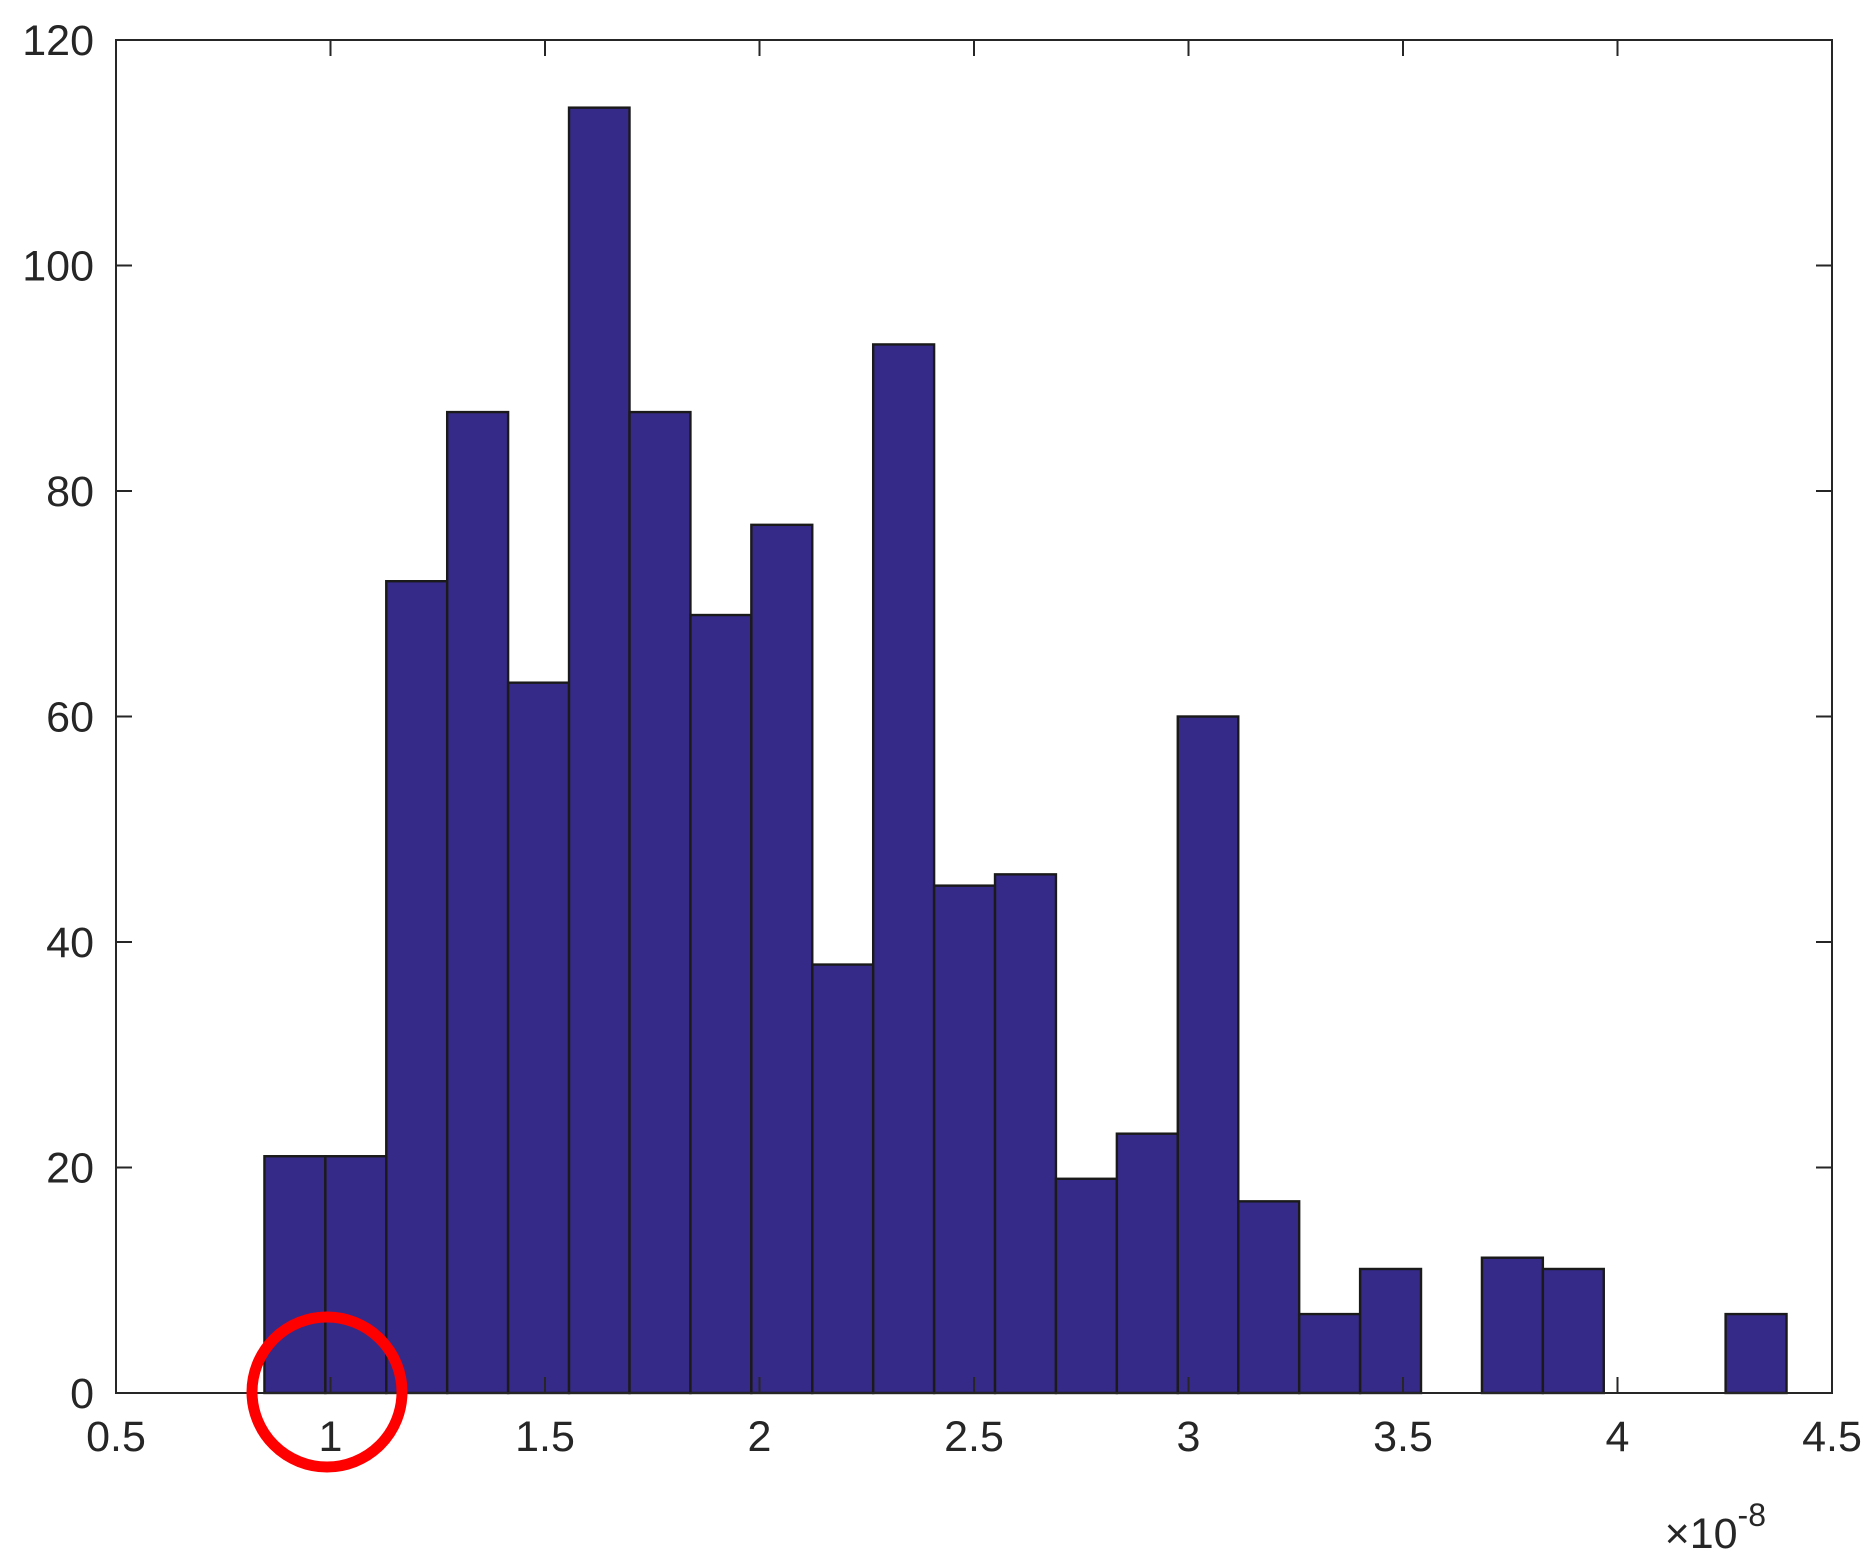 This screenshot has height=1568, width=1875. Describe the element at coordinates (974, 1437) in the screenshot. I see `x-tick-label: 2.5` at that location.